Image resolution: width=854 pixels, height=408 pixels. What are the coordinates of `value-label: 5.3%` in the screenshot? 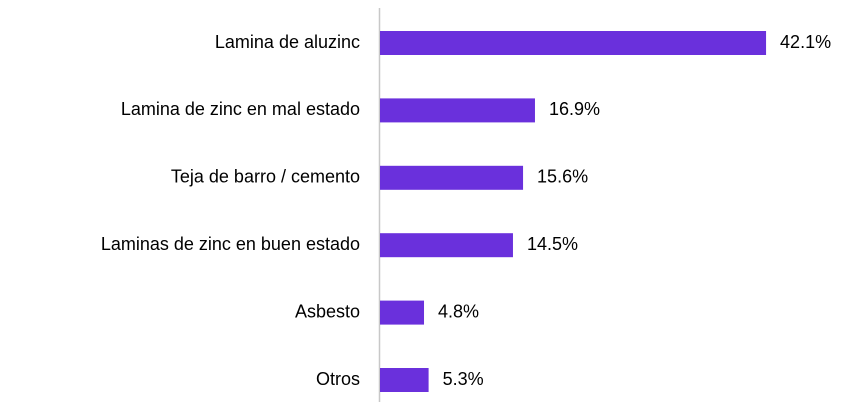 It's located at (463, 379).